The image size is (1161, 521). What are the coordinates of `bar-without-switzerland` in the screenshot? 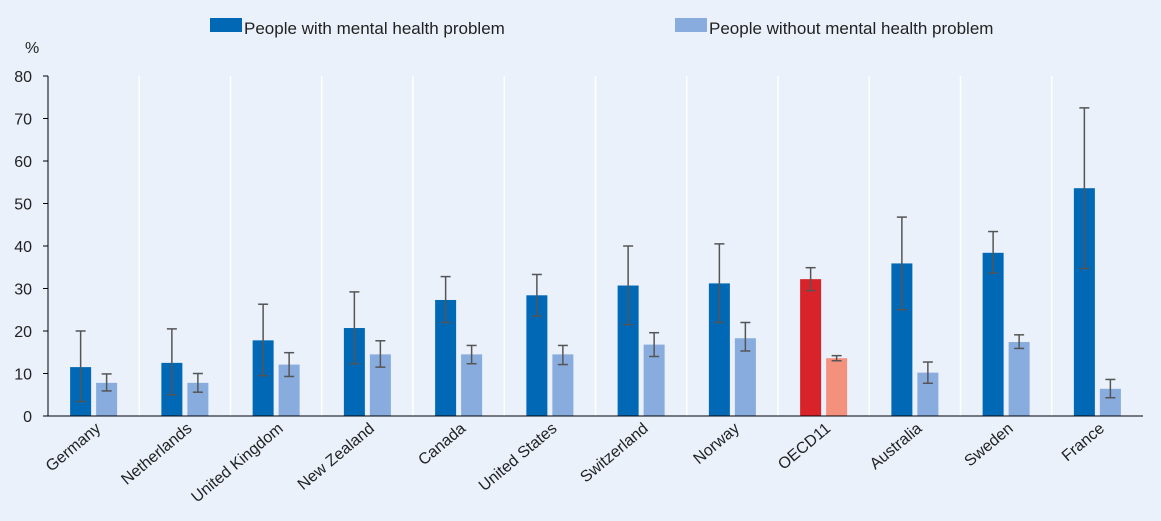 It's located at (654, 380).